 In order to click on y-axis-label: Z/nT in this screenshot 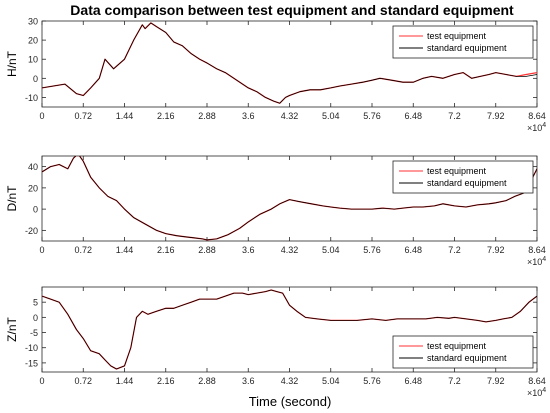, I will do `click(12, 328)`.